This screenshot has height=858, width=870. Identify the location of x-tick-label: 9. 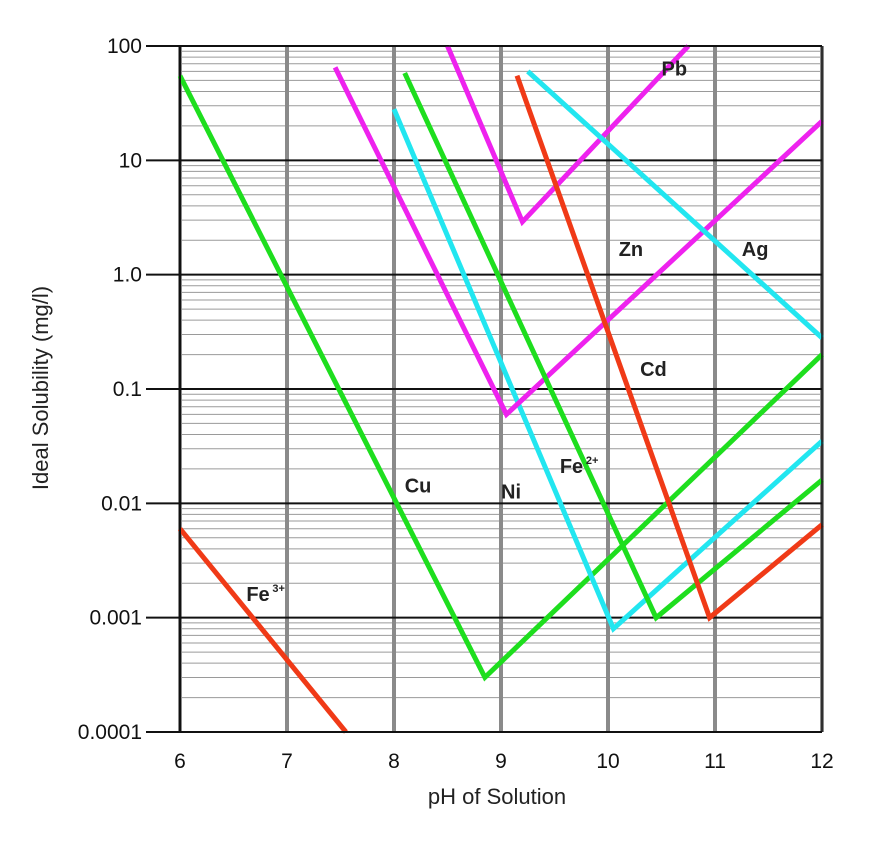
(501, 761).